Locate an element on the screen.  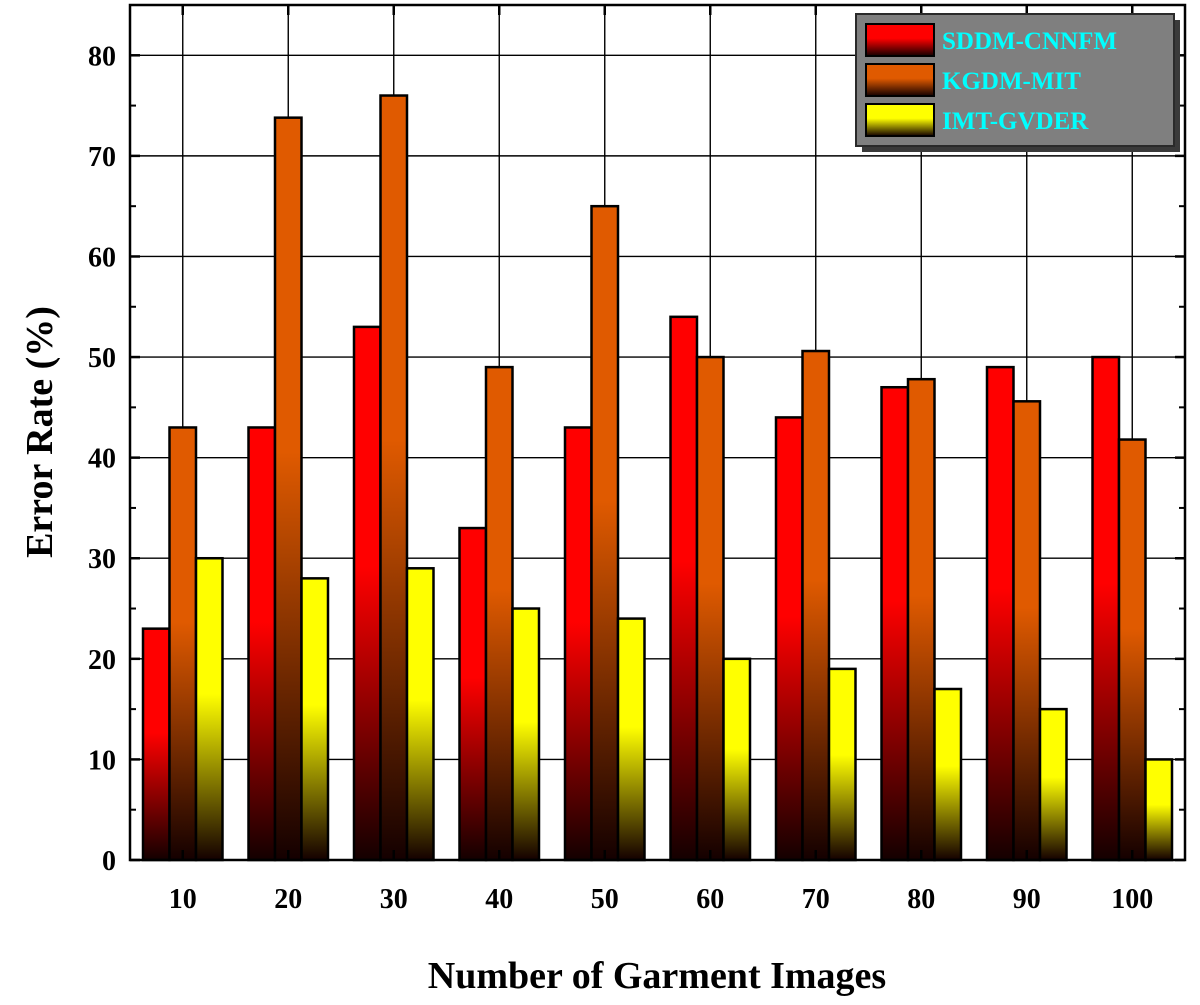
y-tick-label: 0 is located at coordinates (109, 861).